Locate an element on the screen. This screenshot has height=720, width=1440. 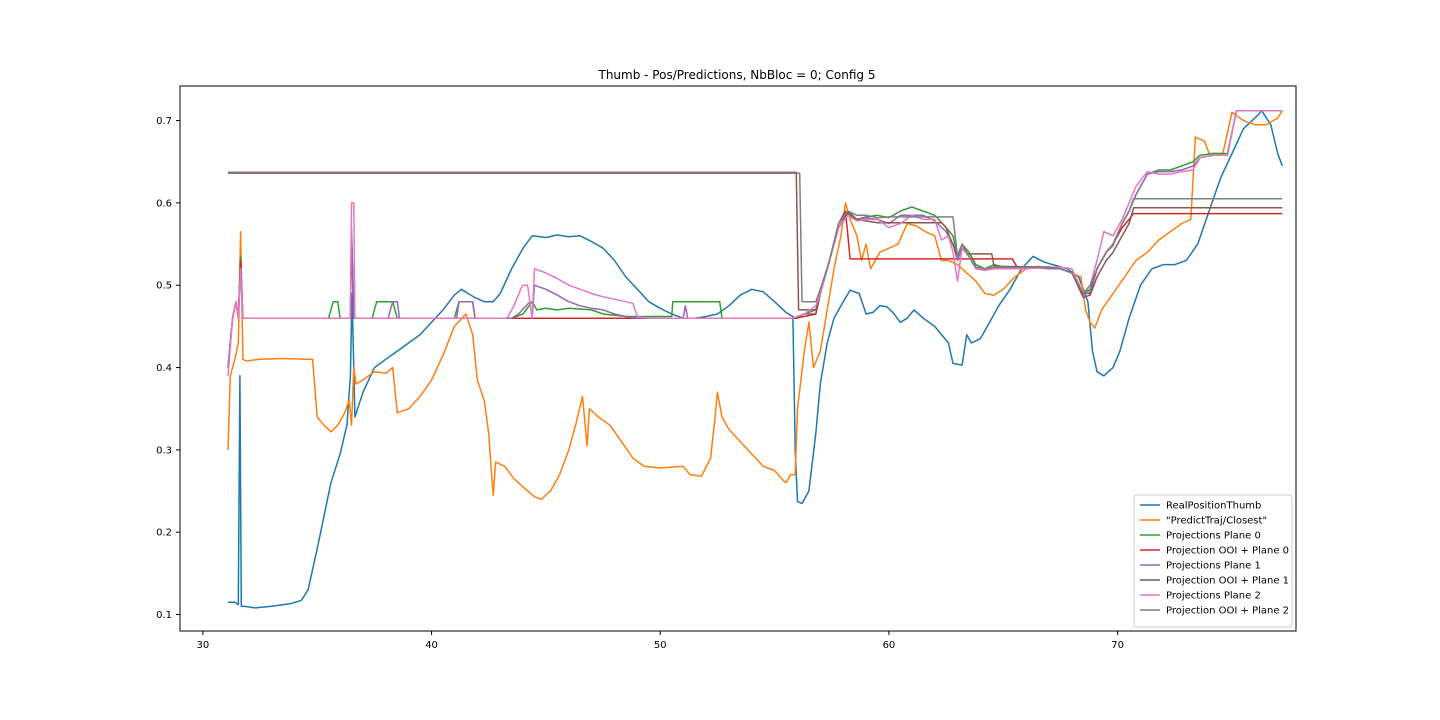
legend-label-4: Projections Plane 1 is located at coordinates (1213, 566).